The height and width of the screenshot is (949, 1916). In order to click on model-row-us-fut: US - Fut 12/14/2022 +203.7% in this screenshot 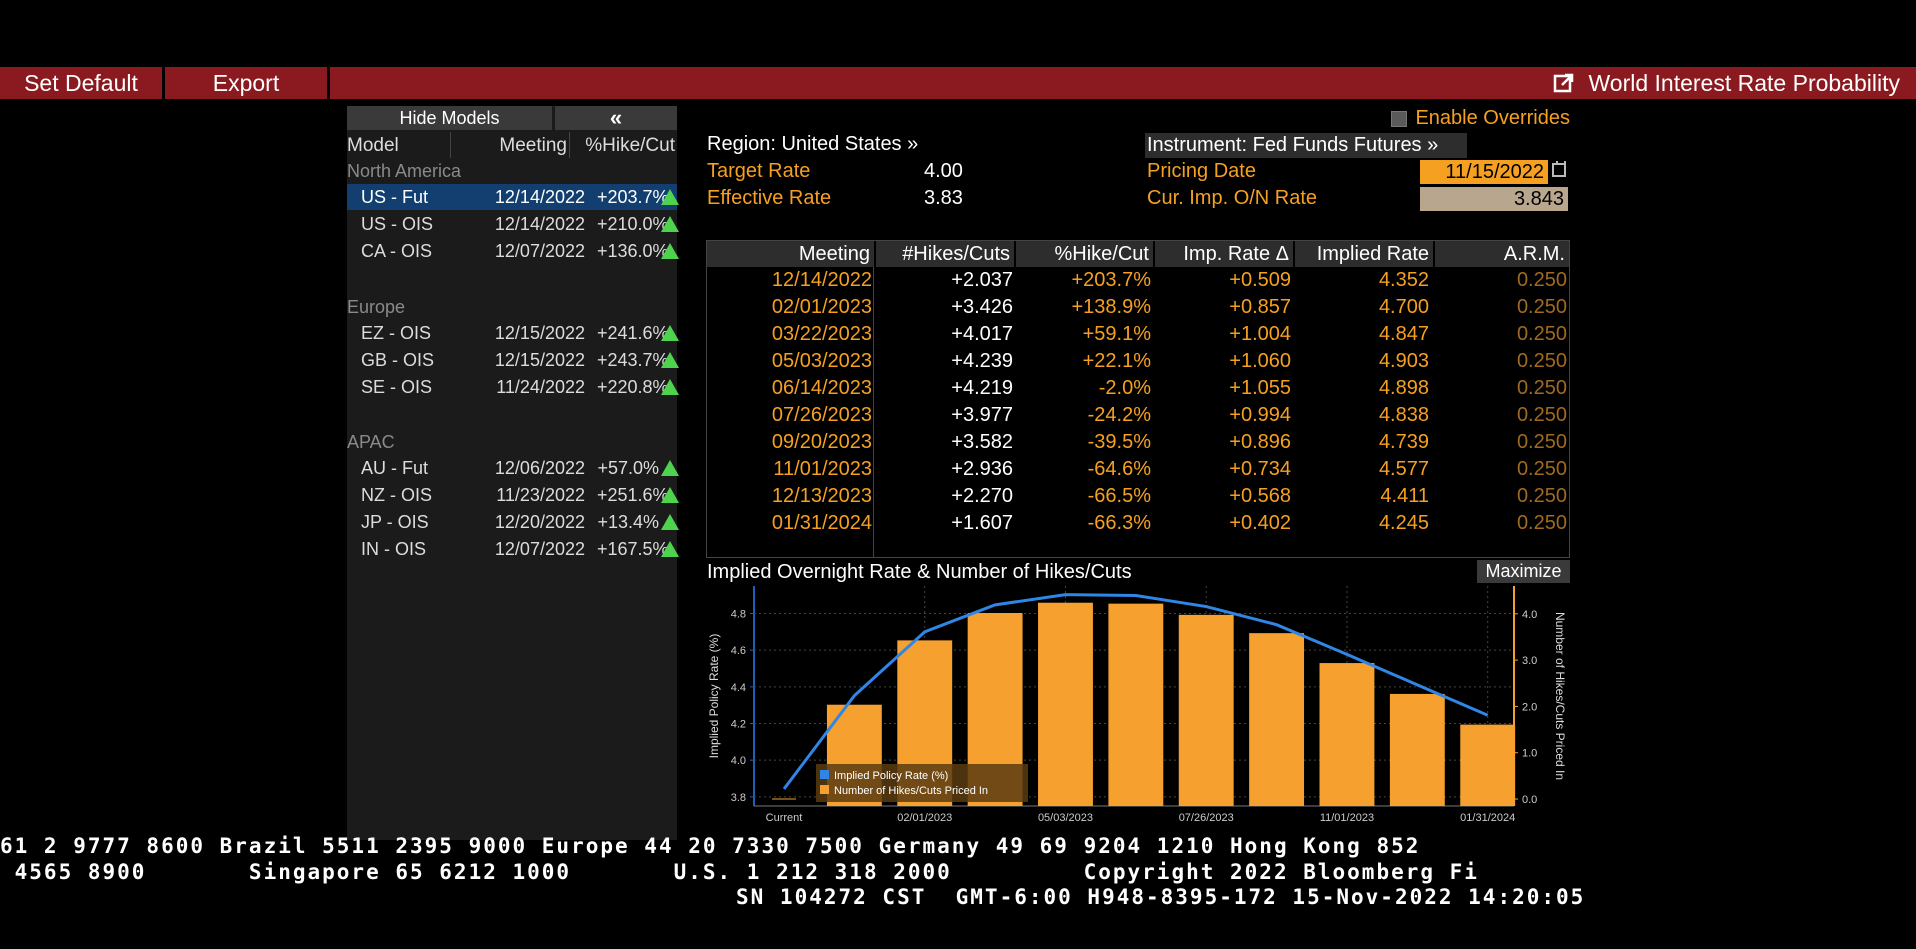, I will do `click(513, 197)`.